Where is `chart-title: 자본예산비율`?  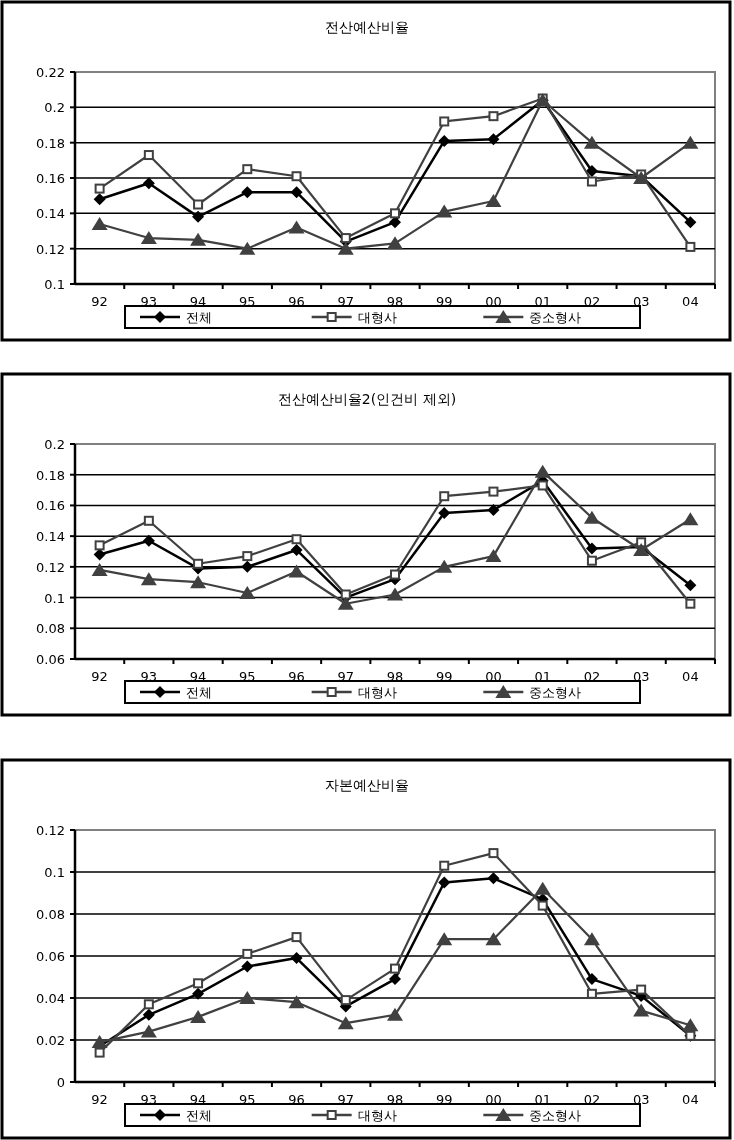 chart-title: 자본예산비율 is located at coordinates (367, 785).